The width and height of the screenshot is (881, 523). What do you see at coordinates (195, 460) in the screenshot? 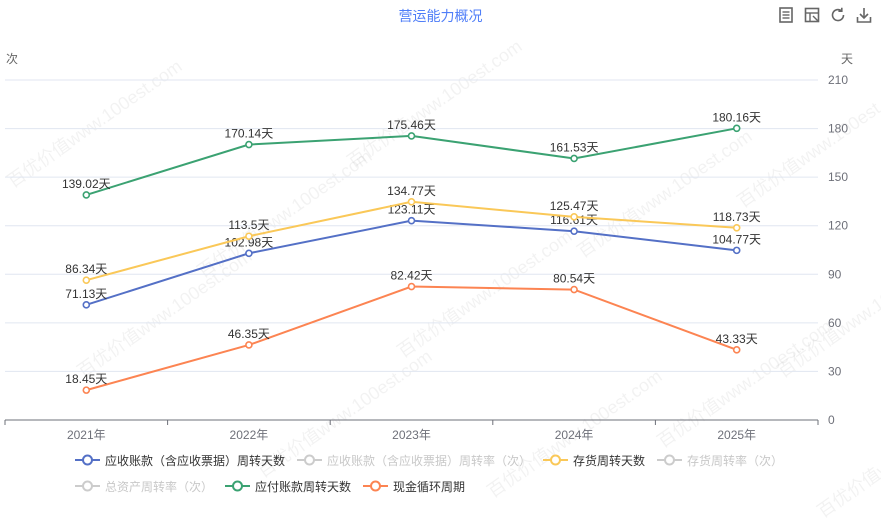
I see `legend-label: 应收账款（含应收票据）周转天数` at bounding box center [195, 460].